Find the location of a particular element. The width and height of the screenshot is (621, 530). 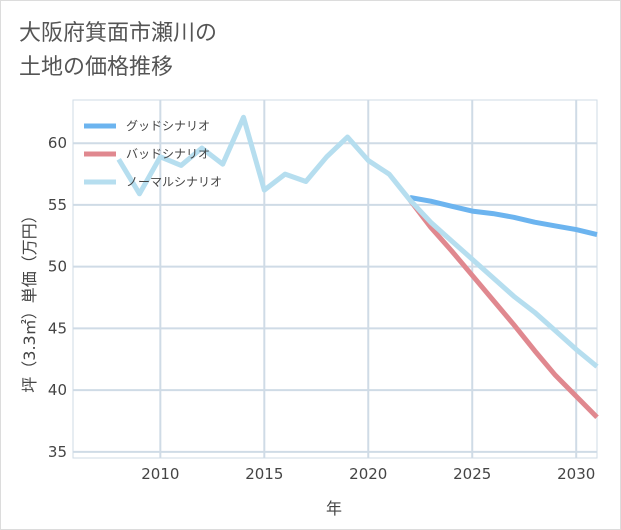

x-tick-label: 2025 is located at coordinates (472, 474).